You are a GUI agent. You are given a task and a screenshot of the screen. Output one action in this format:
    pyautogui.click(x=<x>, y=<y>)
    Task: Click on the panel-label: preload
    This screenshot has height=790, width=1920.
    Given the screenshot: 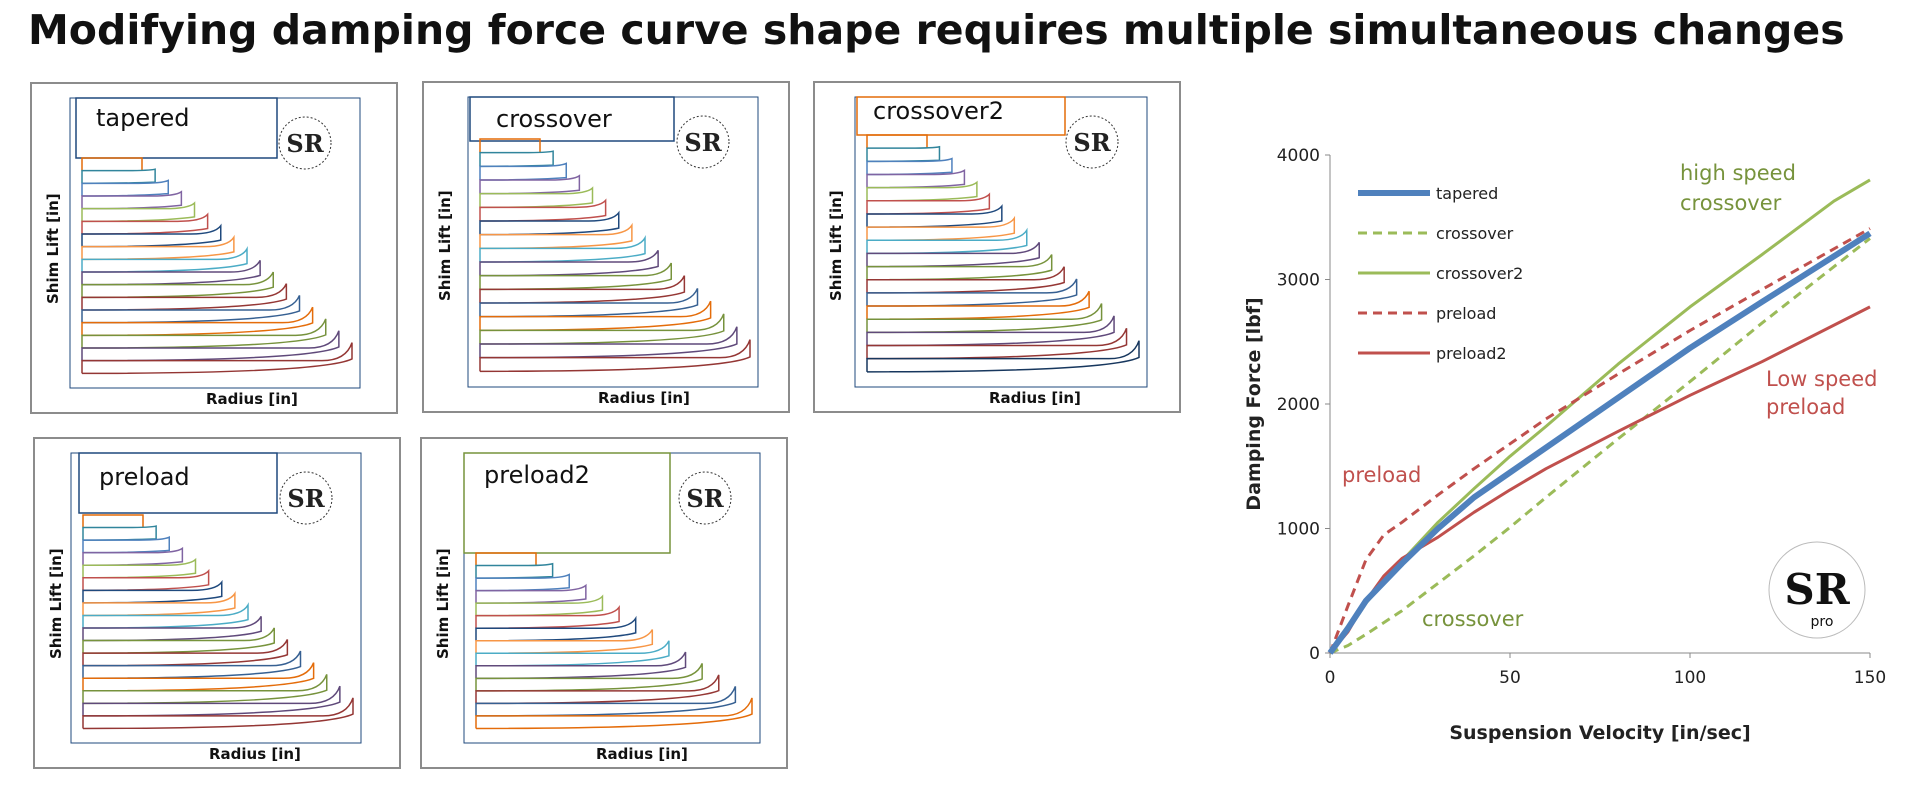 What is the action you would take?
    pyautogui.click(x=144, y=477)
    